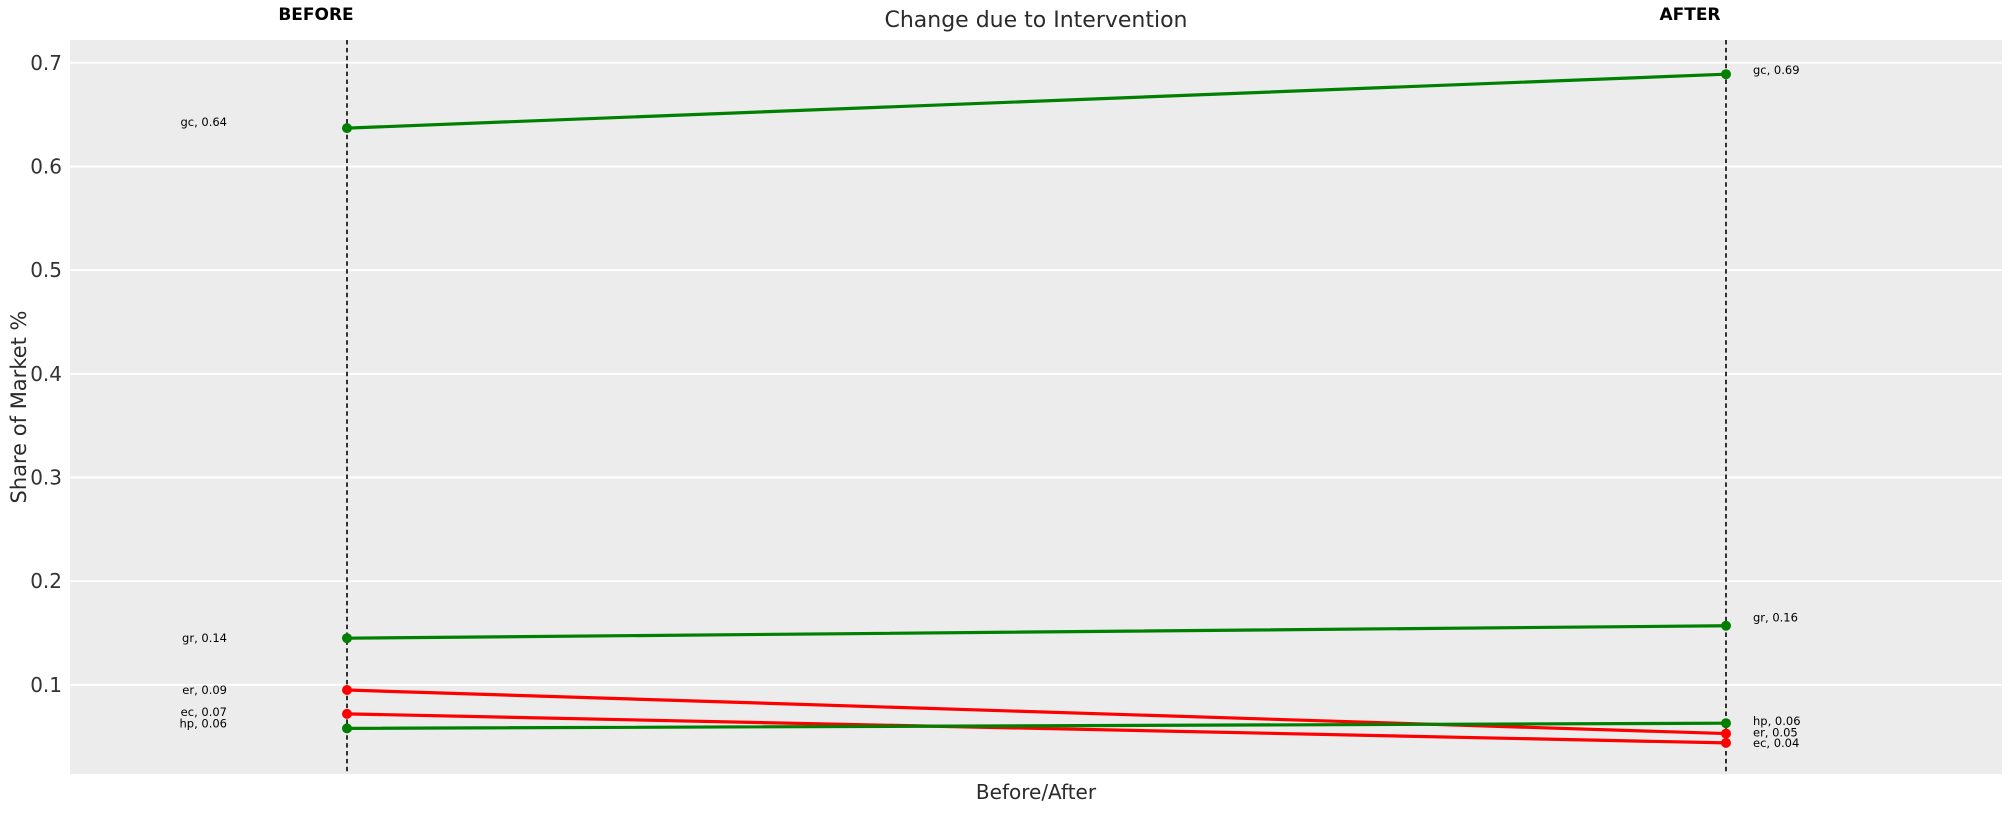 The image size is (2011, 816). I want to click on y-tick-label-0.7: 0.7, so click(46, 63).